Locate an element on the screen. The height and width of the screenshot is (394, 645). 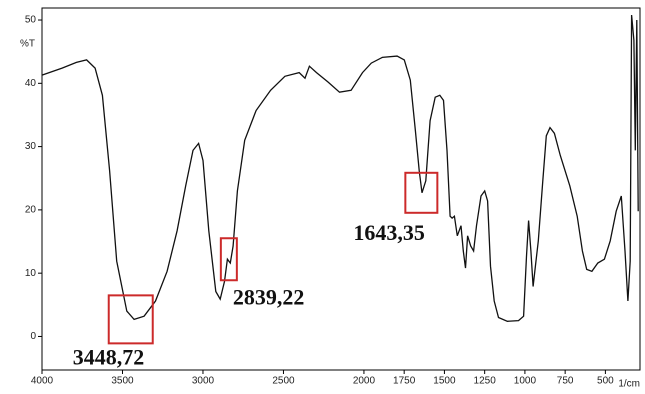
annotation-label: 1643,35 is located at coordinates (389, 232).